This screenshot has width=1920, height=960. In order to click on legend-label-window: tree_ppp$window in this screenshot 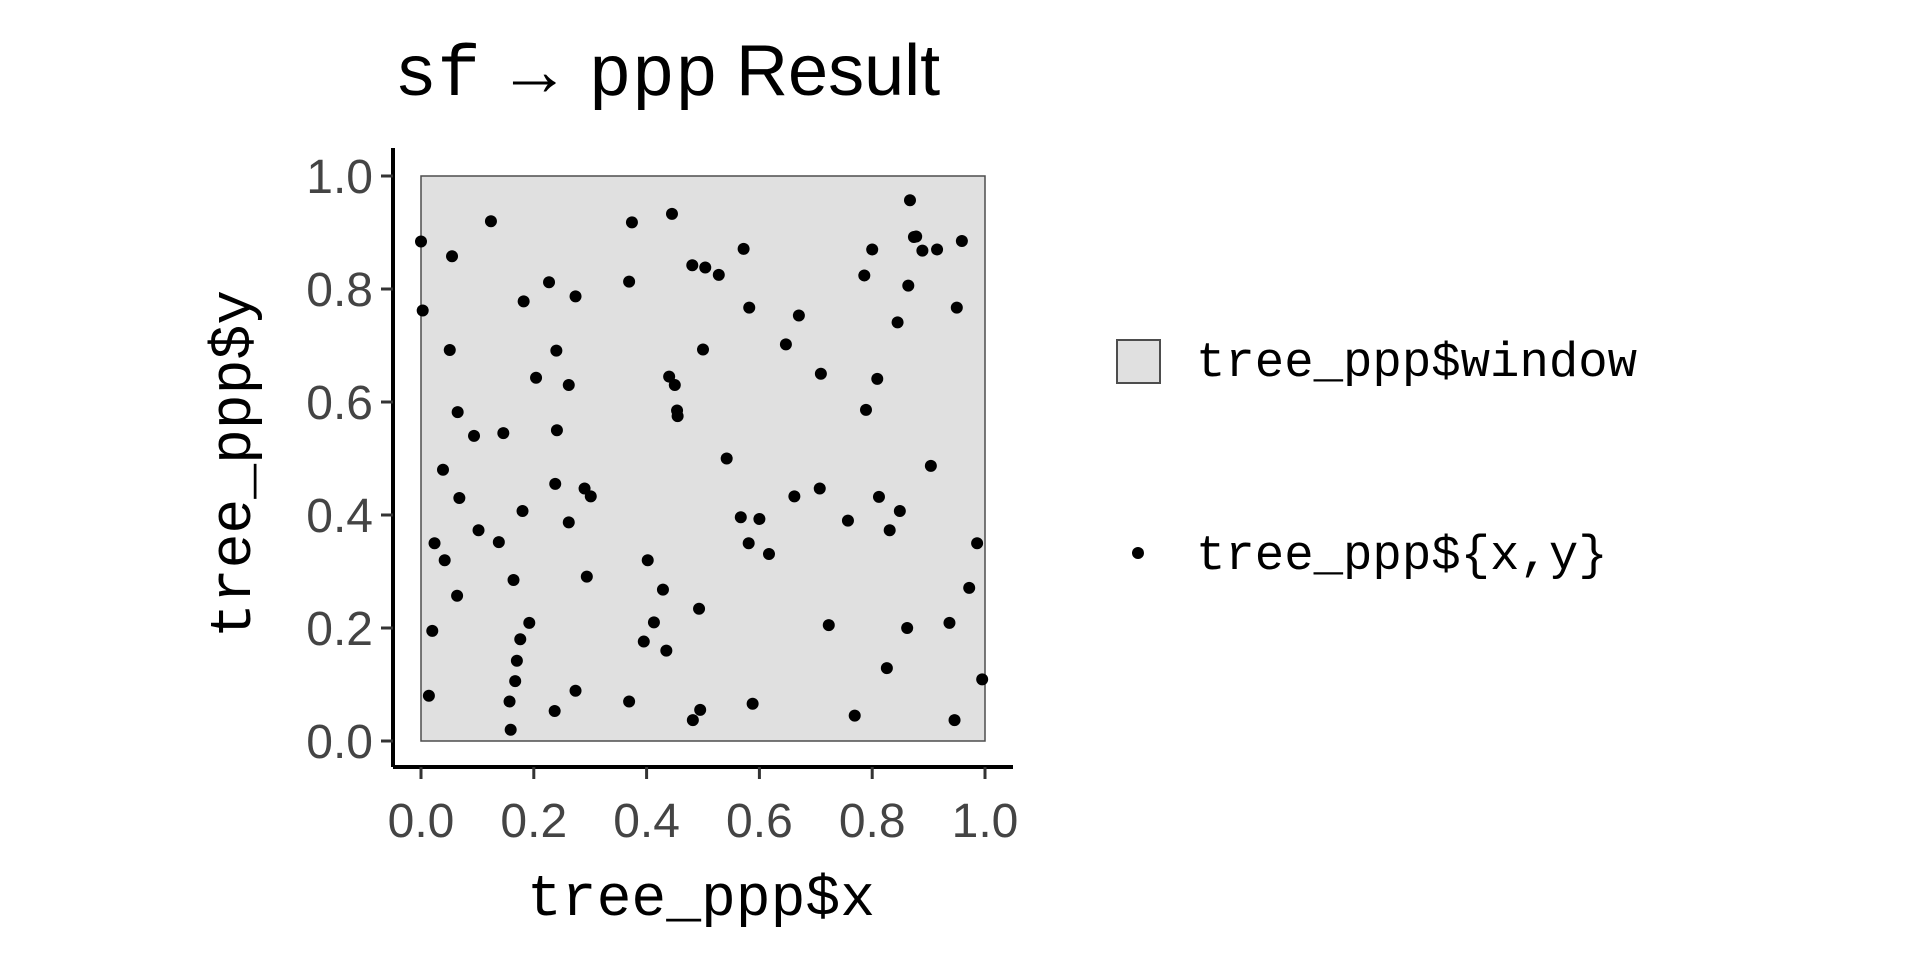, I will do `click(1416, 363)`.